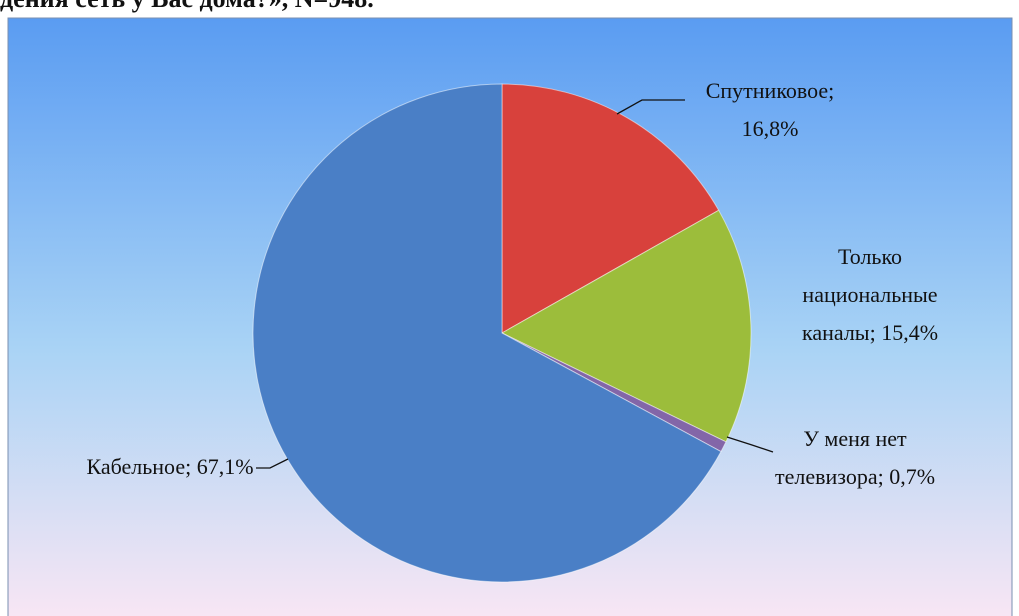 The height and width of the screenshot is (616, 1019). What do you see at coordinates (139, 466) in the screenshot?
I see `category-label: Кабельное;` at bounding box center [139, 466].